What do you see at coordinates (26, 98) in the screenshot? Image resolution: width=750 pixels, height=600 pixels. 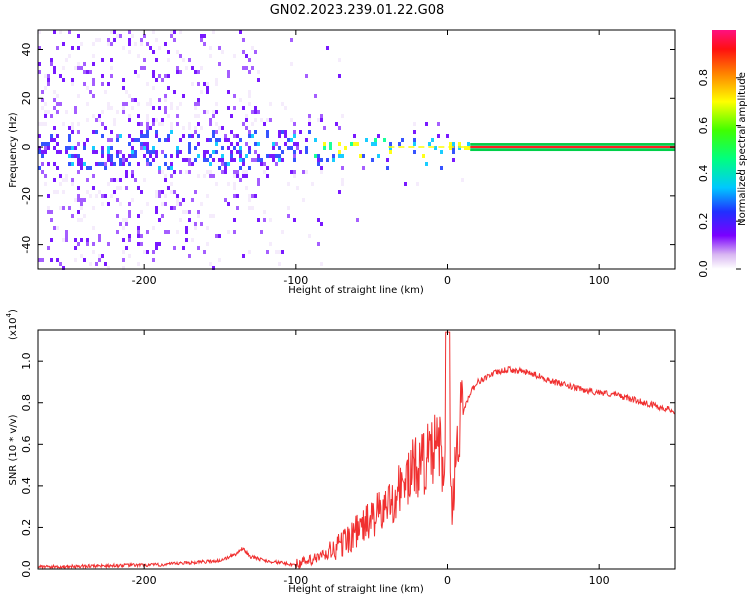 I see `y-tick-label: 20` at bounding box center [26, 98].